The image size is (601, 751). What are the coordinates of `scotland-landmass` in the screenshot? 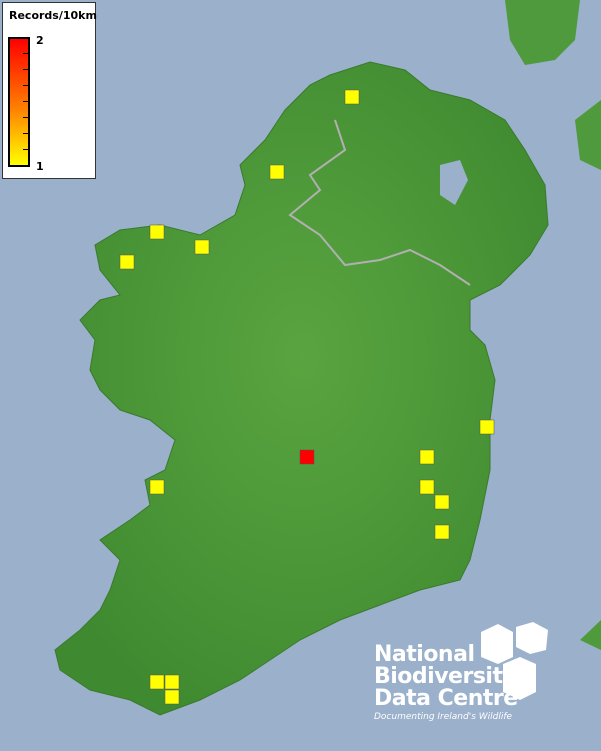 It's located at (542, 32).